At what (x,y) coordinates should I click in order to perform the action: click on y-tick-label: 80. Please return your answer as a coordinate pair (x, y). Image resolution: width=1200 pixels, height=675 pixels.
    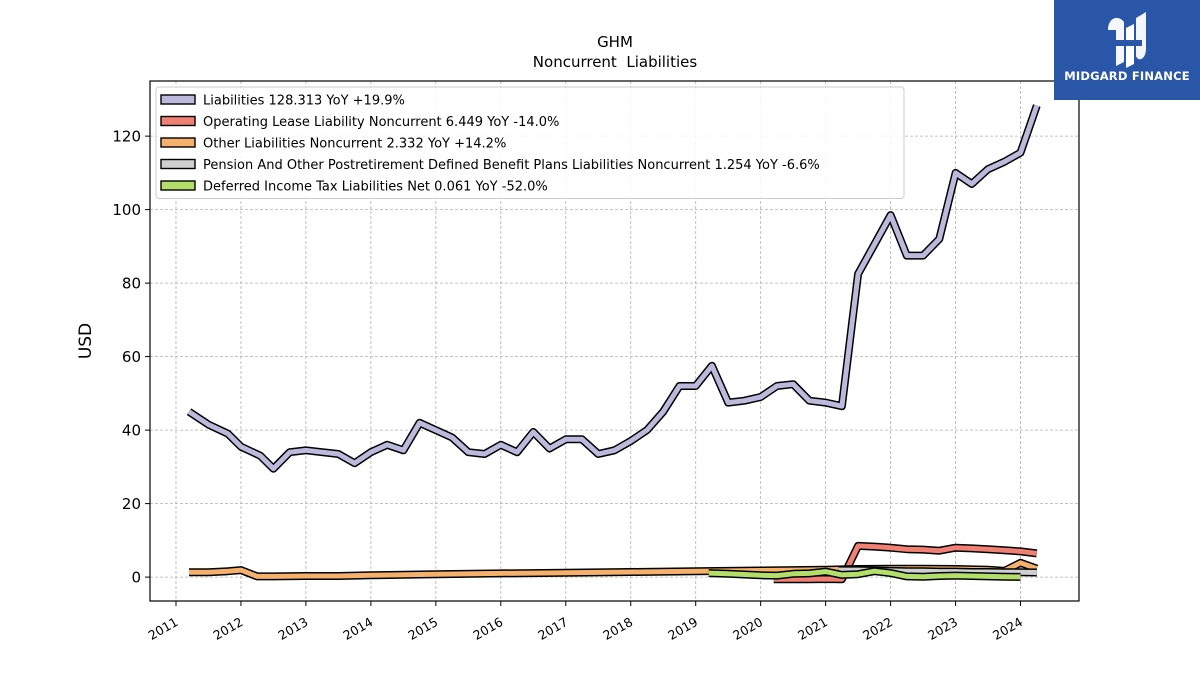
    Looking at the image, I should click on (131, 284).